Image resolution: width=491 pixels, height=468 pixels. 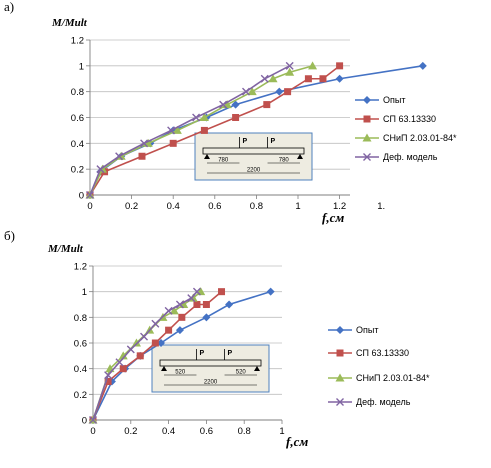 I want to click on series-line, so click(x=145, y=356).